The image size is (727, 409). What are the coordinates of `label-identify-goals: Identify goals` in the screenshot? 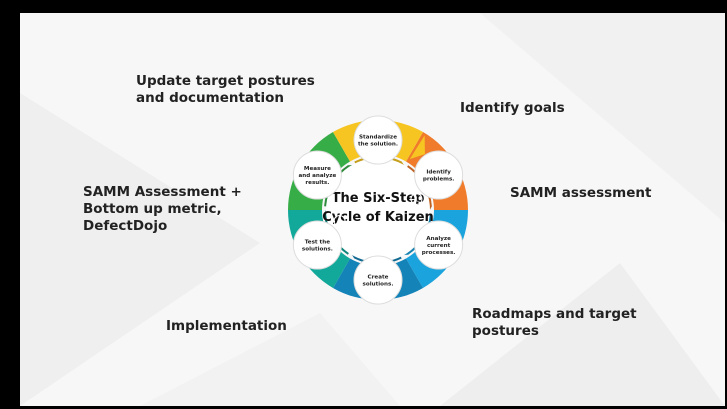 It's located at (512, 108).